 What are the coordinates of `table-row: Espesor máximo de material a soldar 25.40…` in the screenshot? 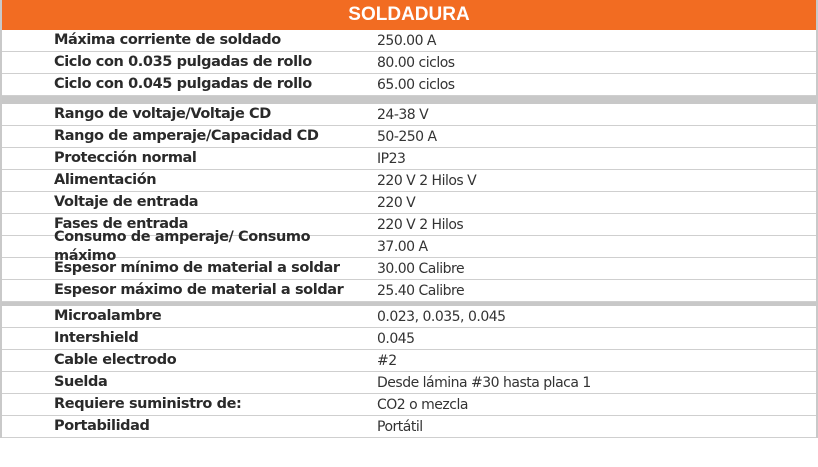 It's located at (409, 291).